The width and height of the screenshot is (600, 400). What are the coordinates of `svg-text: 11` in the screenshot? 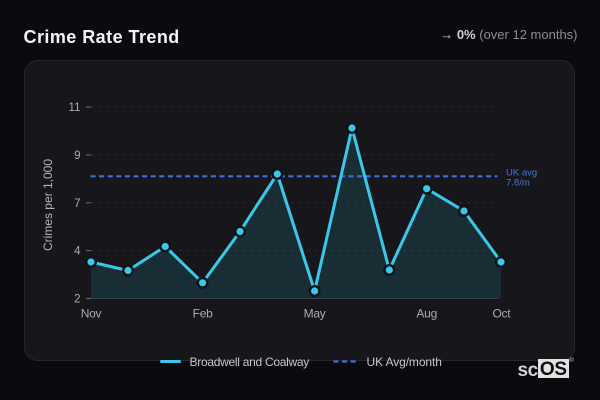 It's located at (75, 108).